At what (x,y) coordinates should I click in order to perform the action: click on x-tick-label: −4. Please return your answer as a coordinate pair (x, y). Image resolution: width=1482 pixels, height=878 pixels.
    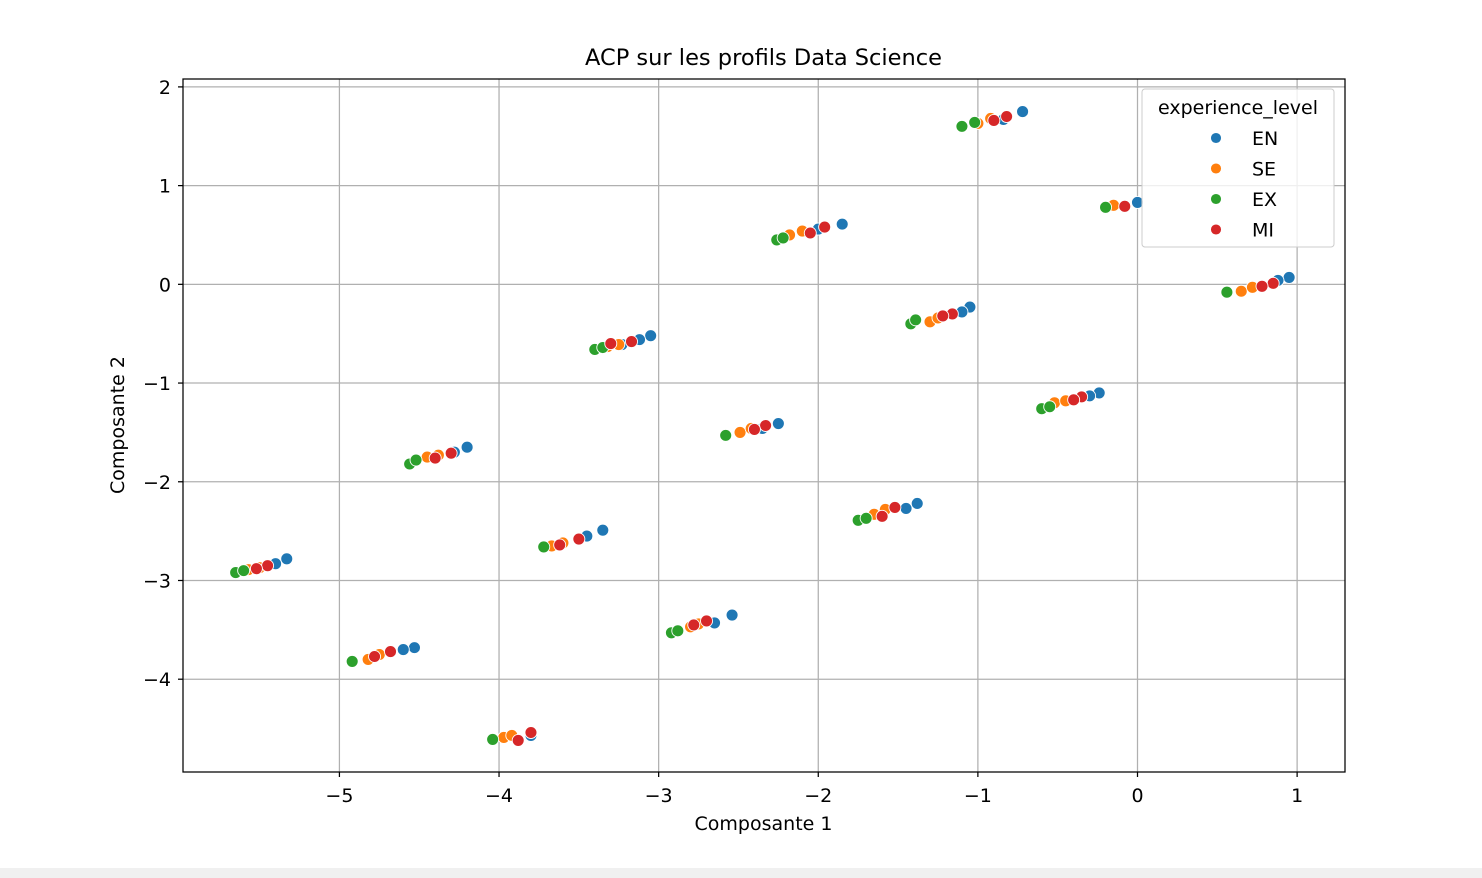
    Looking at the image, I should click on (499, 796).